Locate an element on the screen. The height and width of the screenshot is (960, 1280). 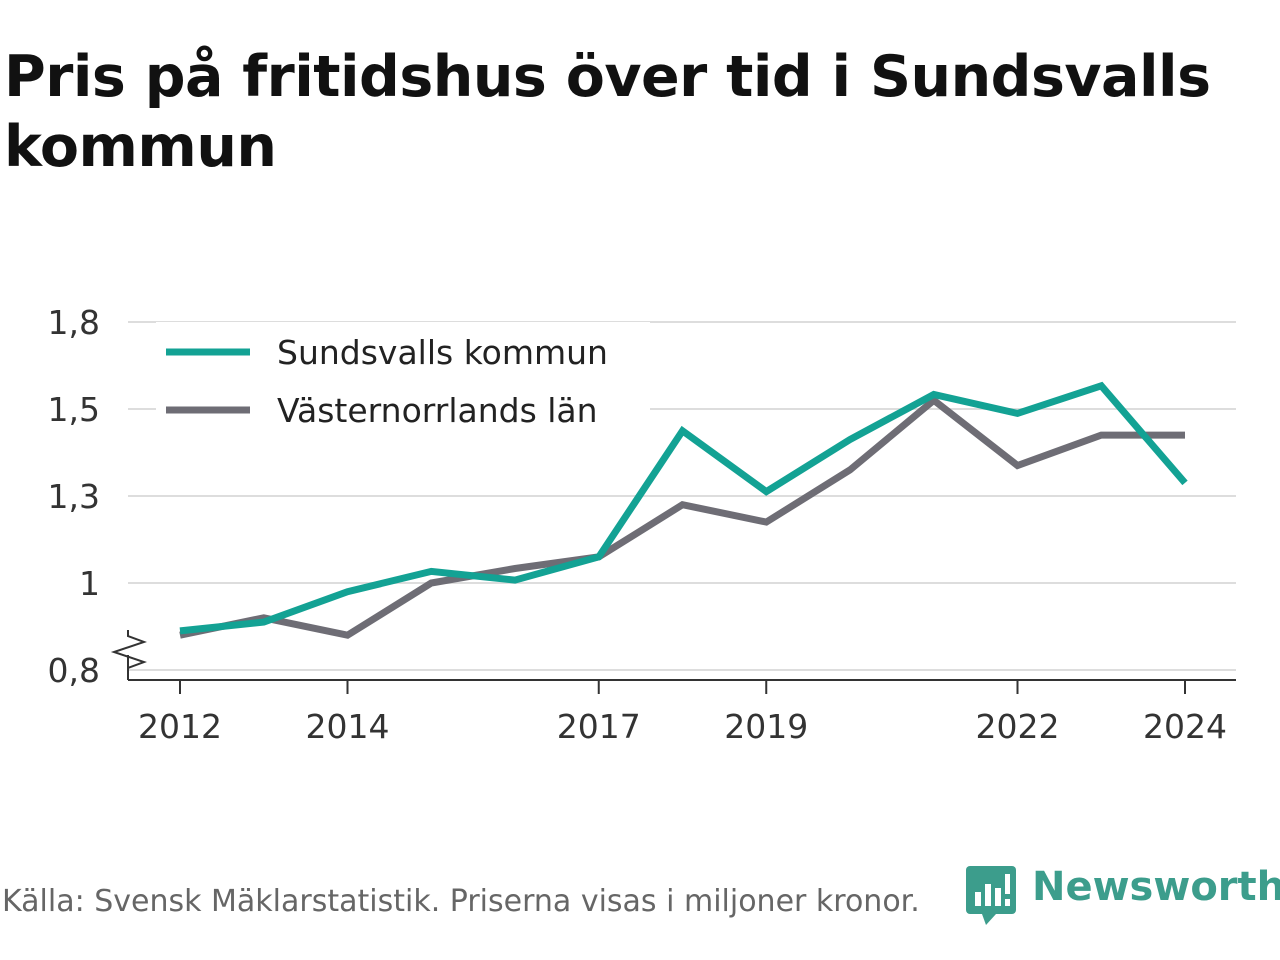
x-tick-label: 2014 is located at coordinates (348, 726).